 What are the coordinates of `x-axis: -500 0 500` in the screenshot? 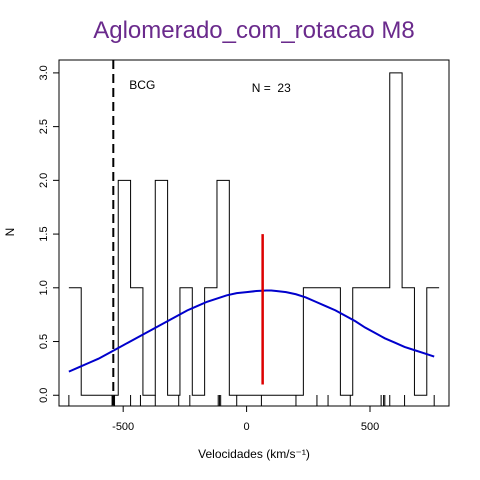 It's located at (245, 419).